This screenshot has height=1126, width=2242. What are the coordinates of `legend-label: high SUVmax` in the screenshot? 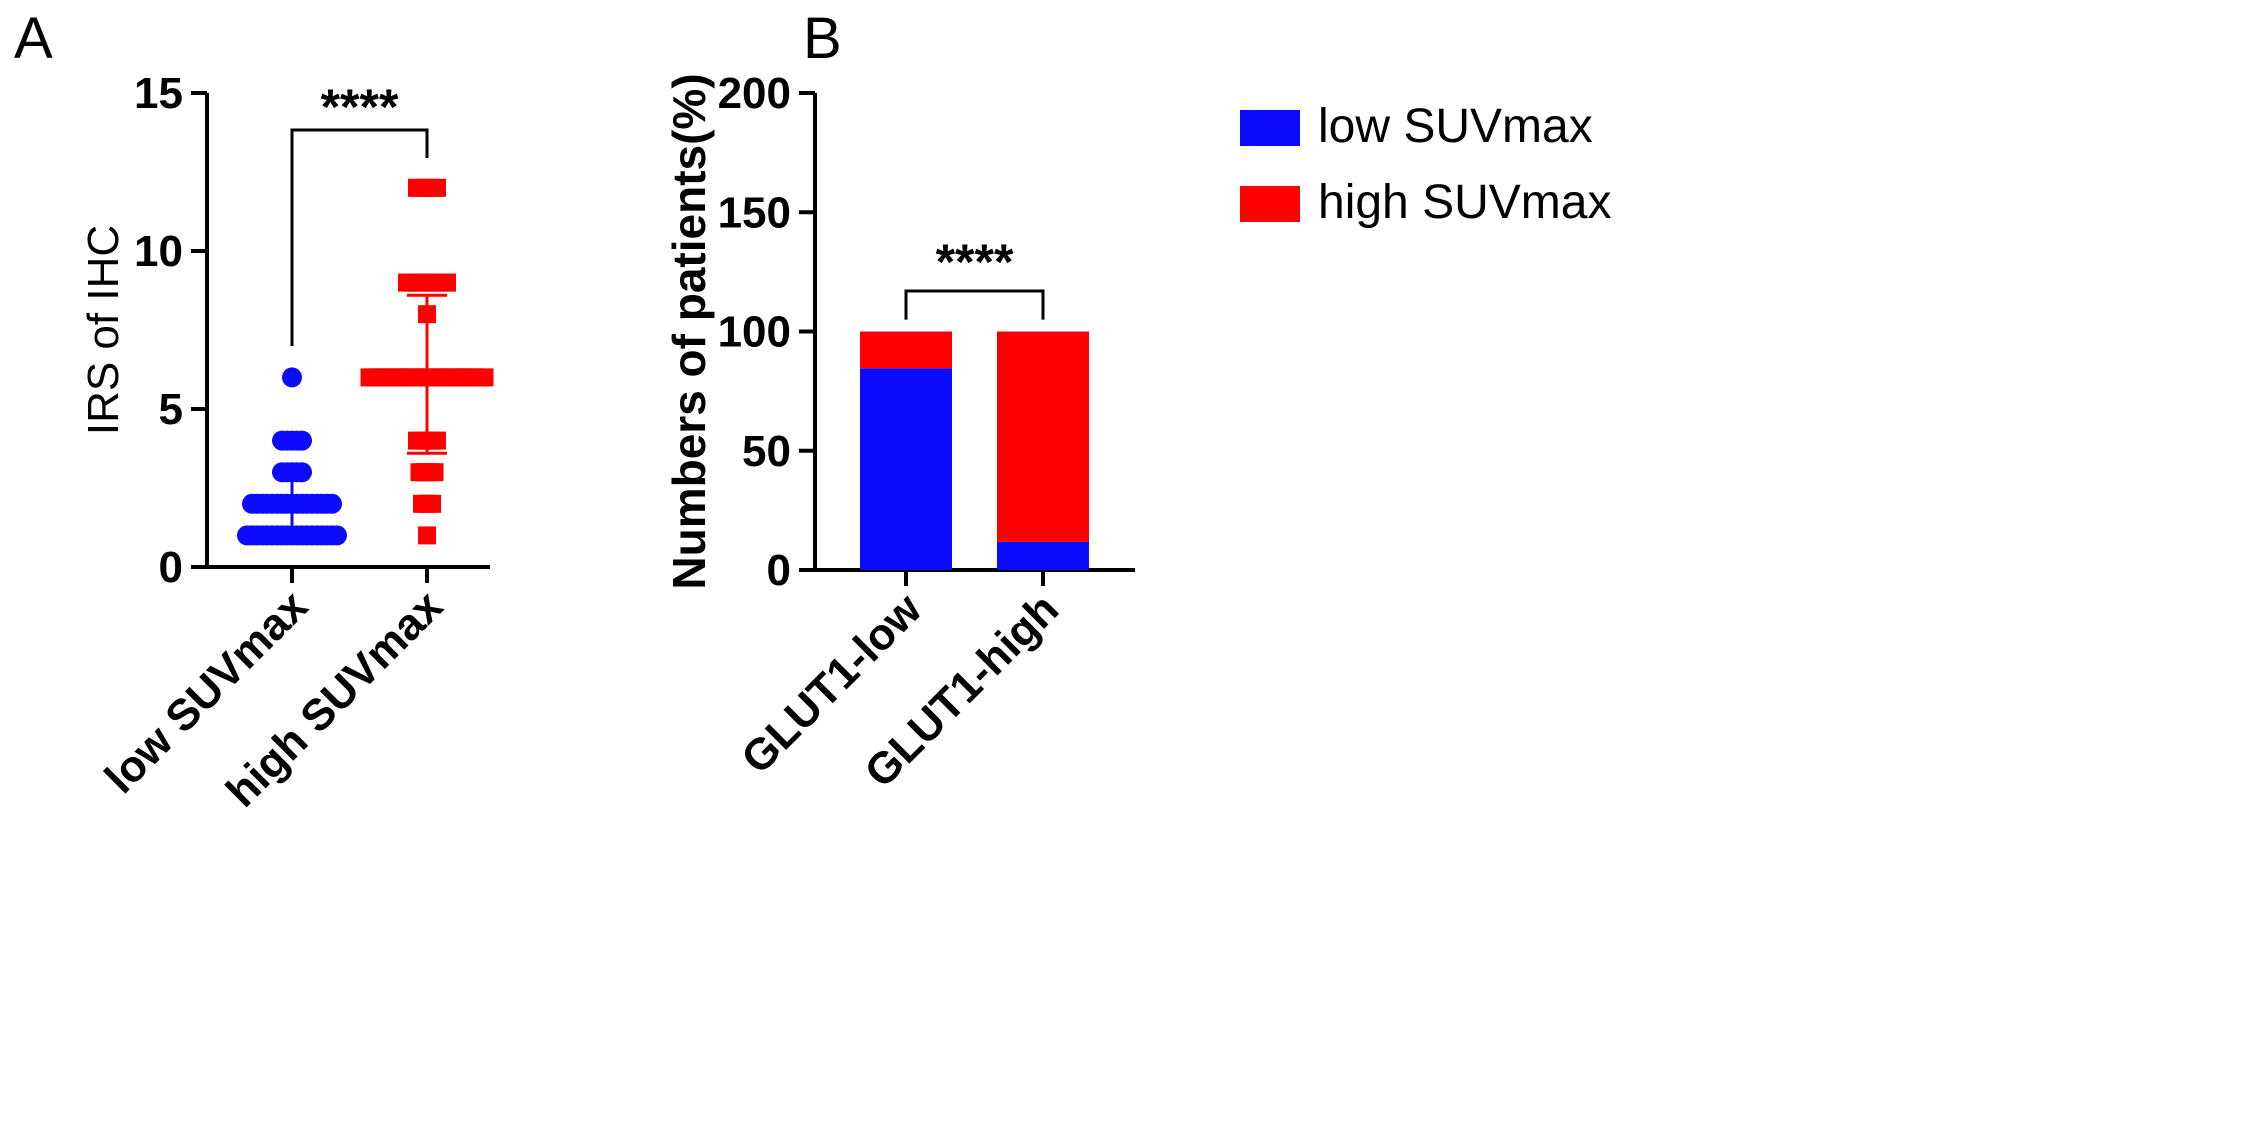 It's located at (1464, 202).